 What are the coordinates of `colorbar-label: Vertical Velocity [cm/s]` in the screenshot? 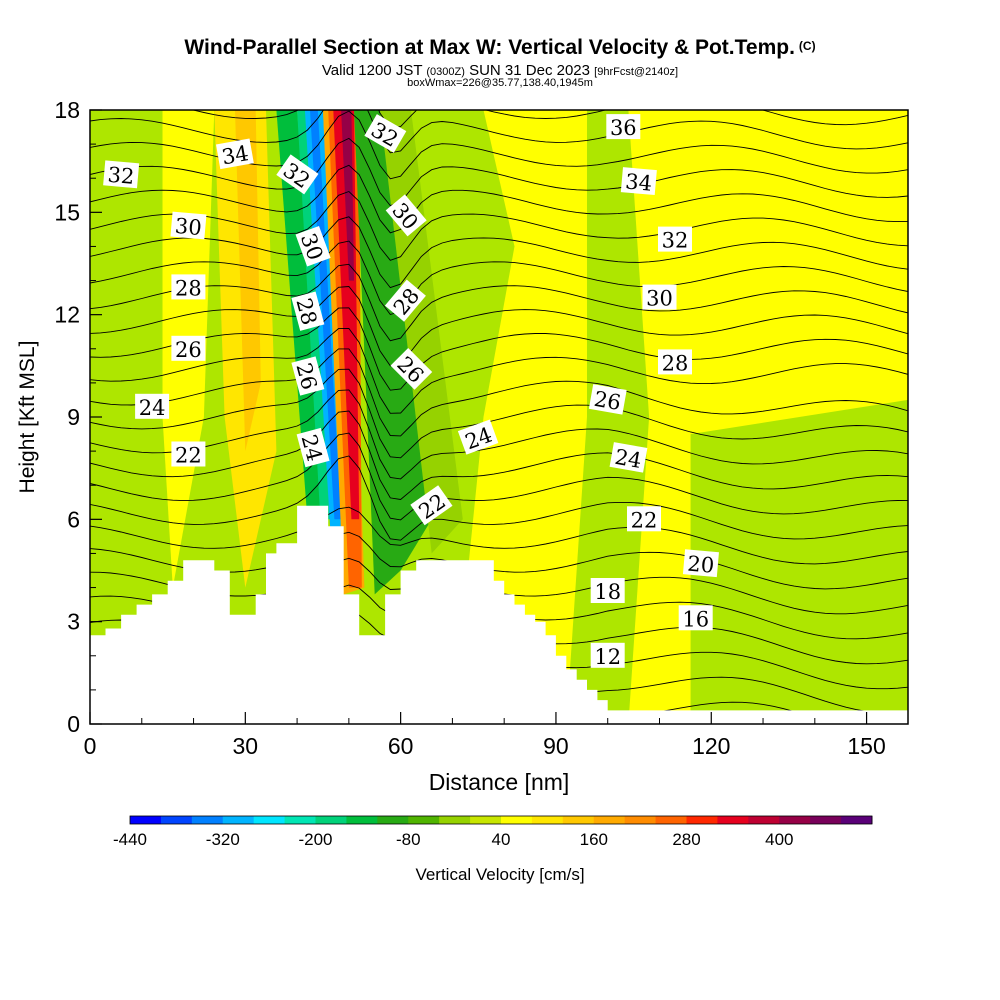 It's located at (499, 874).